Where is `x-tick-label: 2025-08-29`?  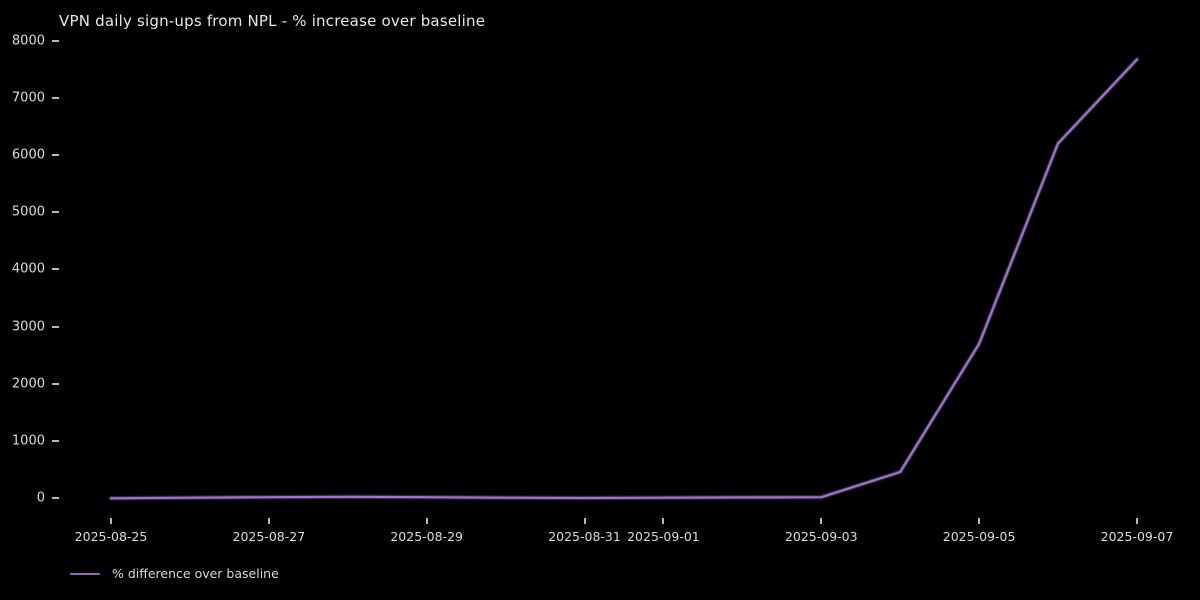 x-tick-label: 2025-08-29 is located at coordinates (426, 536).